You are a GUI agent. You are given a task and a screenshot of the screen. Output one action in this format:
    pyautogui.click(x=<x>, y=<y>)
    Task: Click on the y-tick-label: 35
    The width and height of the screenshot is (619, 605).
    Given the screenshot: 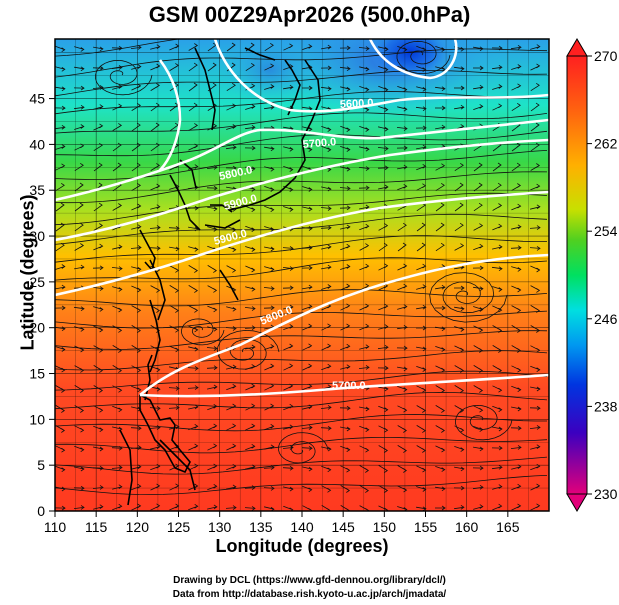 What is the action you would take?
    pyautogui.click(x=37, y=190)
    